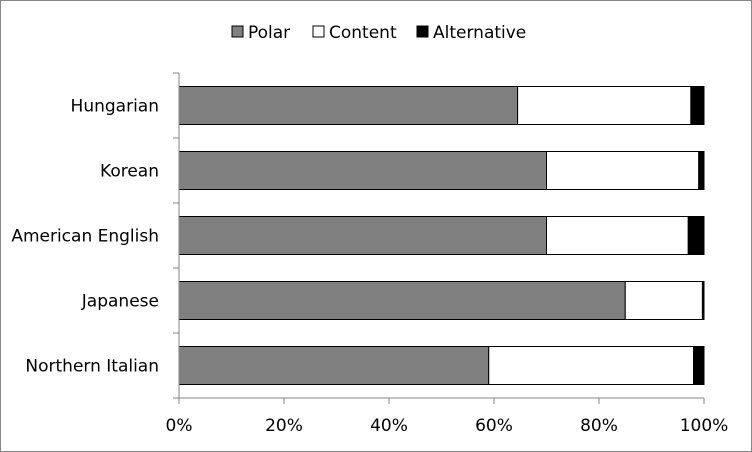 This screenshot has height=452, width=752. What do you see at coordinates (617, 235) in the screenshot?
I see `bar-american-english-content` at bounding box center [617, 235].